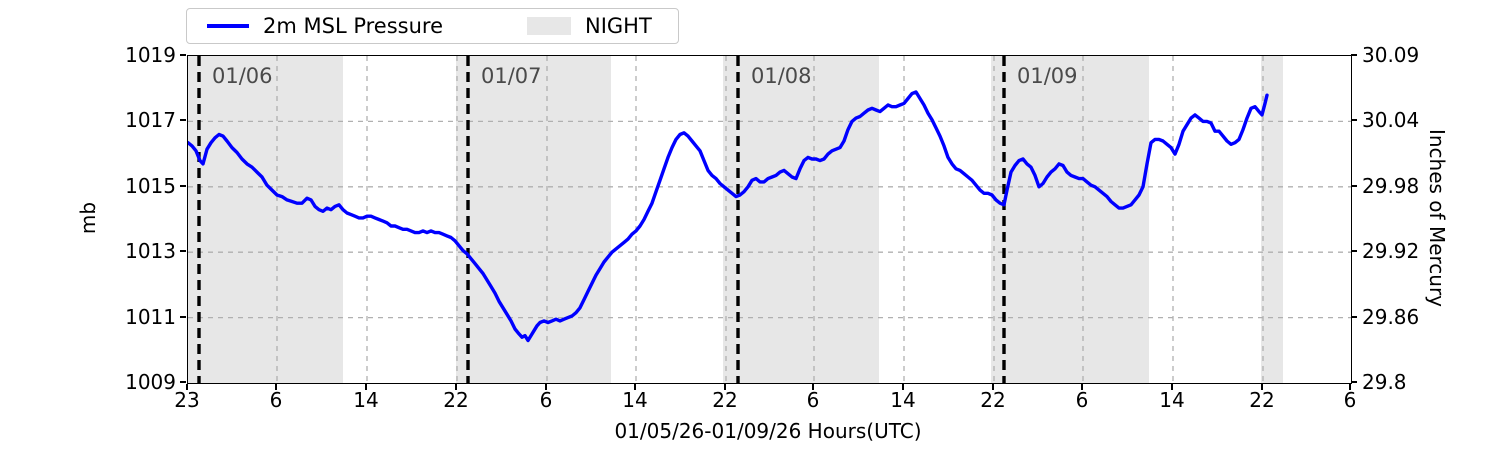  What do you see at coordinates (187, 400) in the screenshot?
I see `x-tick-label: 23` at bounding box center [187, 400].